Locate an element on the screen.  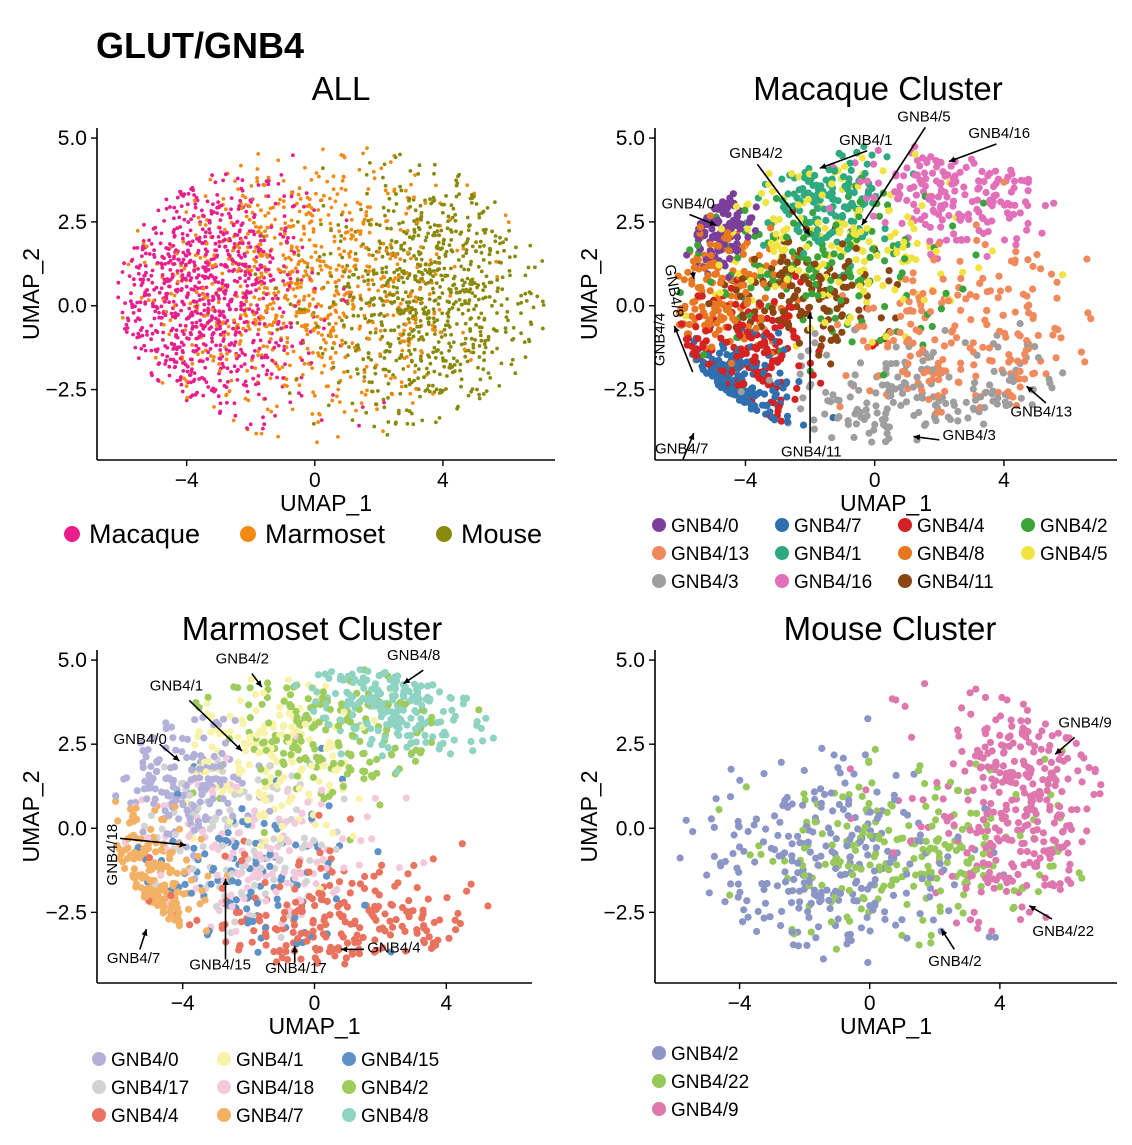
annotation-label: GNB4/5 is located at coordinates (923, 116).